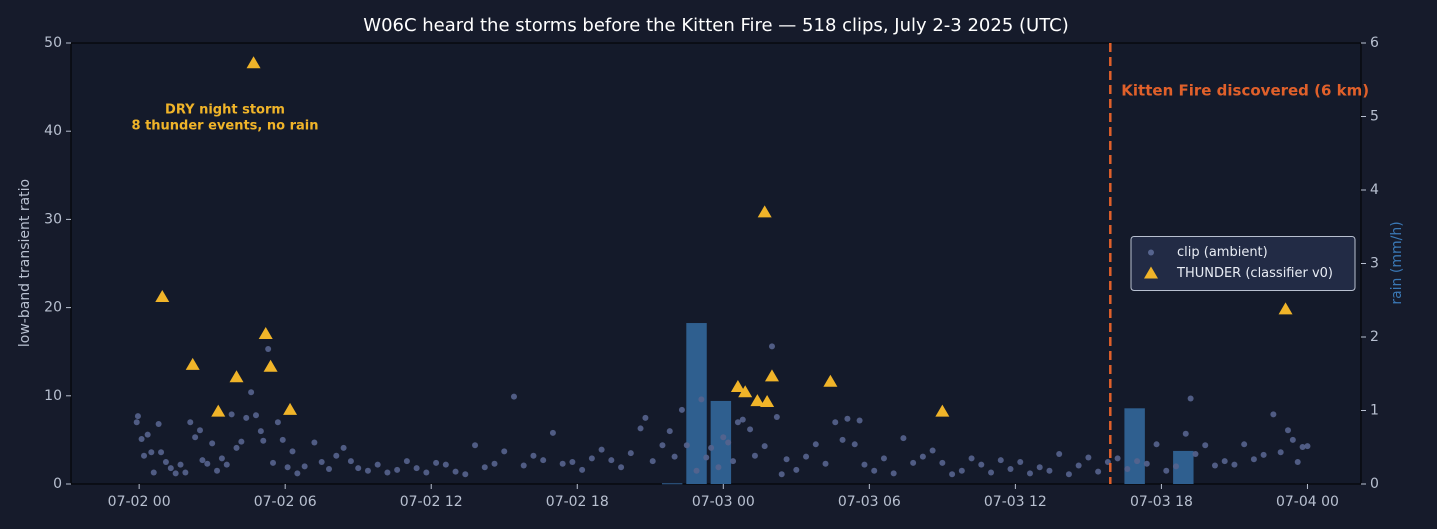 The image size is (1437, 529). What do you see at coordinates (53, 43) in the screenshot?
I see `y-tick-label: 50` at bounding box center [53, 43].